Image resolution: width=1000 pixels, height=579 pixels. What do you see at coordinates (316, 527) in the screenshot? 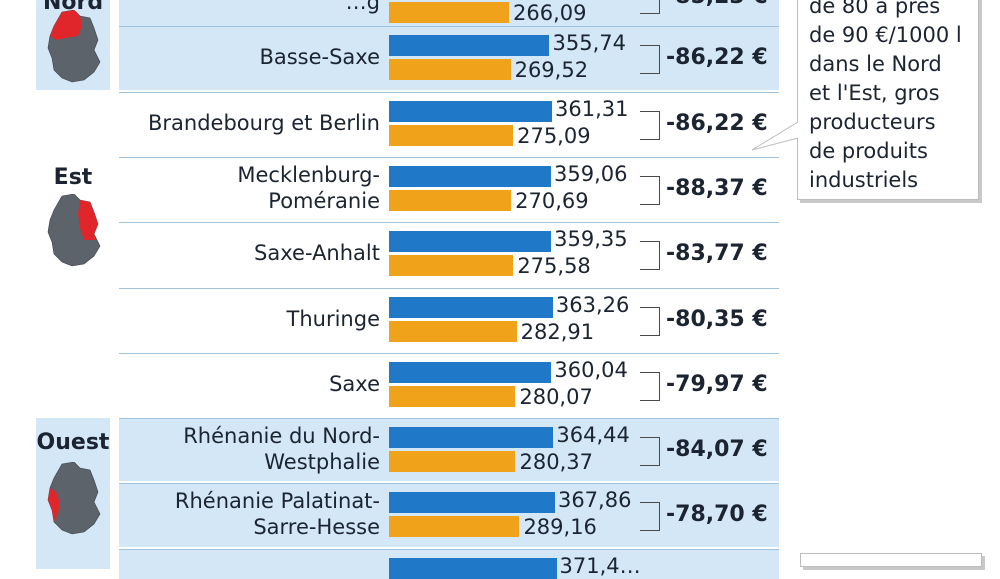
I see `region-name: Sarre-Hesse` at bounding box center [316, 527].